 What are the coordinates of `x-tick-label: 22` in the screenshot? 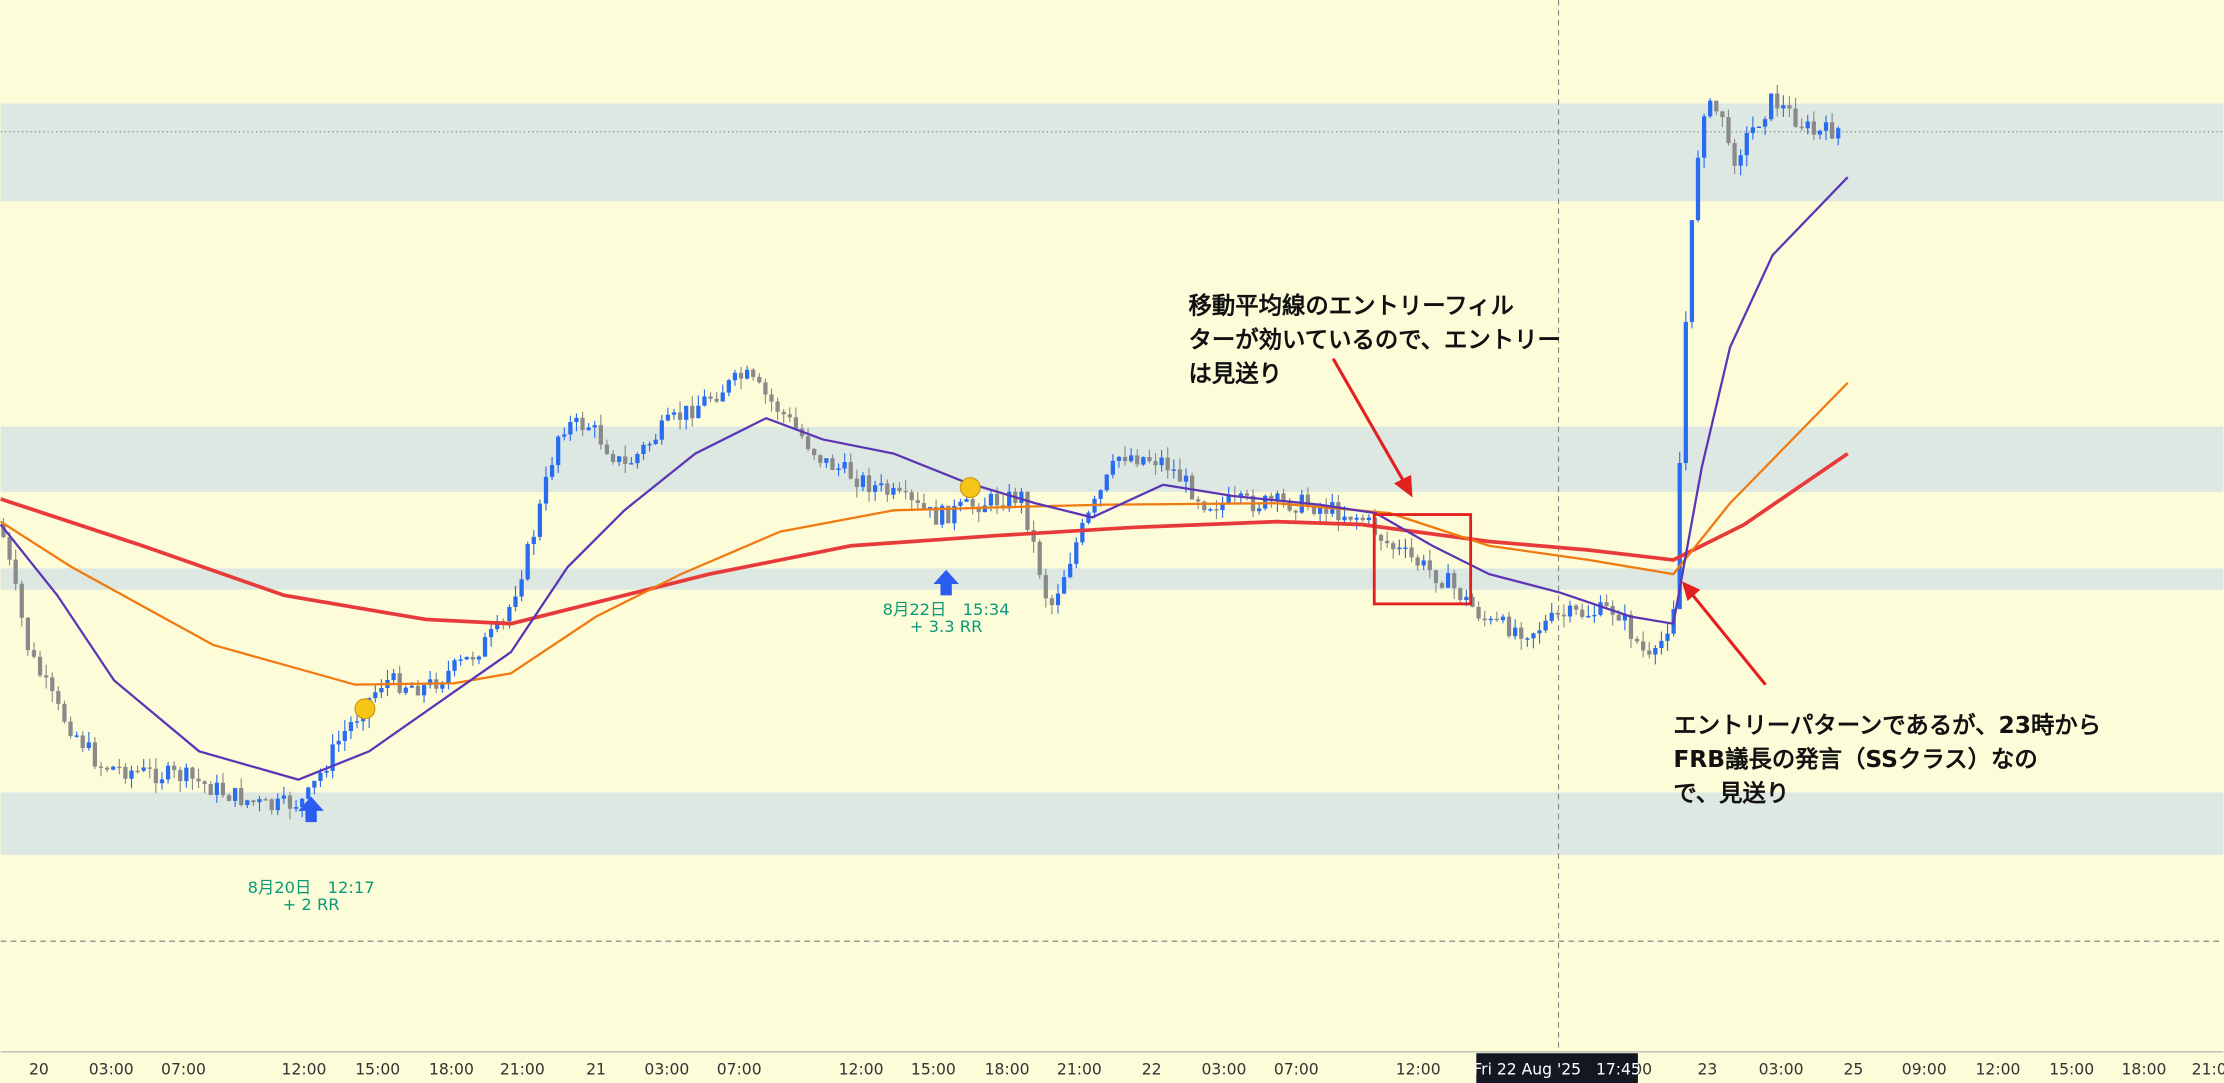 It's located at (1152, 1069).